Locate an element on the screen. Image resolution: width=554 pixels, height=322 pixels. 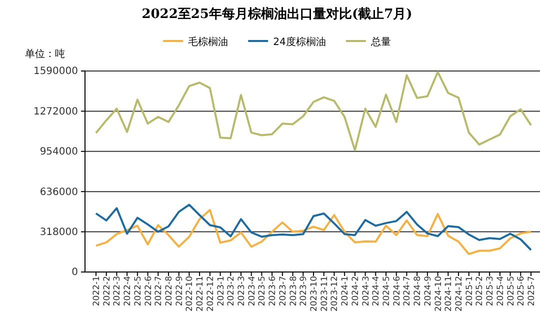
x-tick-label: 2023-2 is located at coordinates (231, 291).